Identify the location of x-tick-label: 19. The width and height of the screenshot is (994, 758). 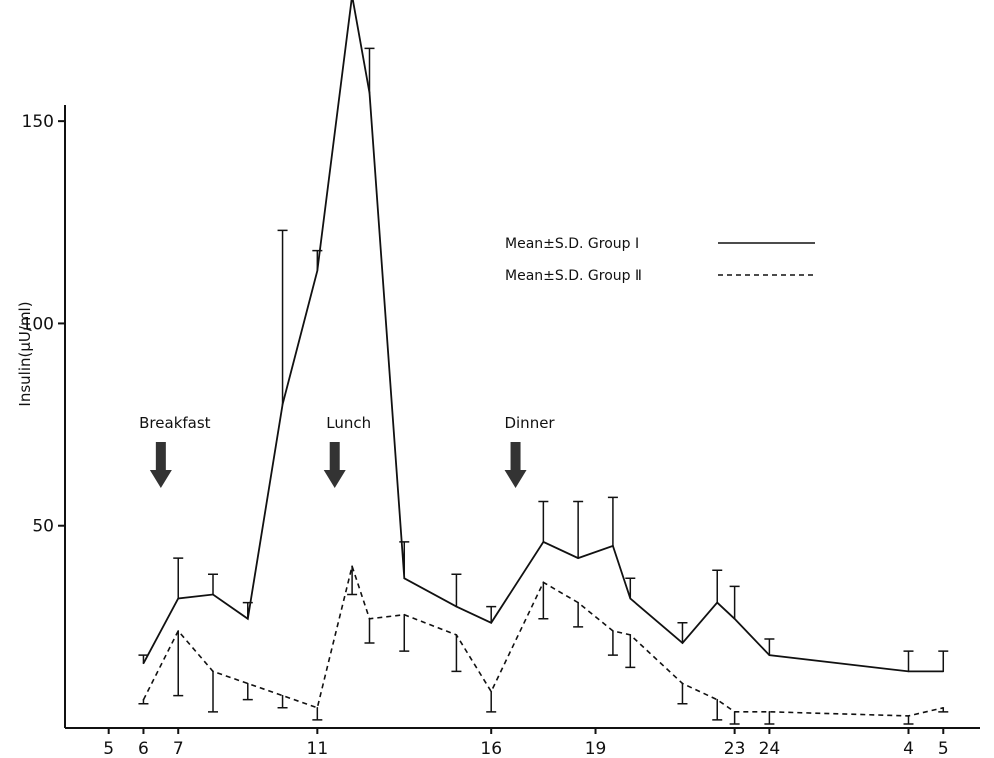
(596, 748).